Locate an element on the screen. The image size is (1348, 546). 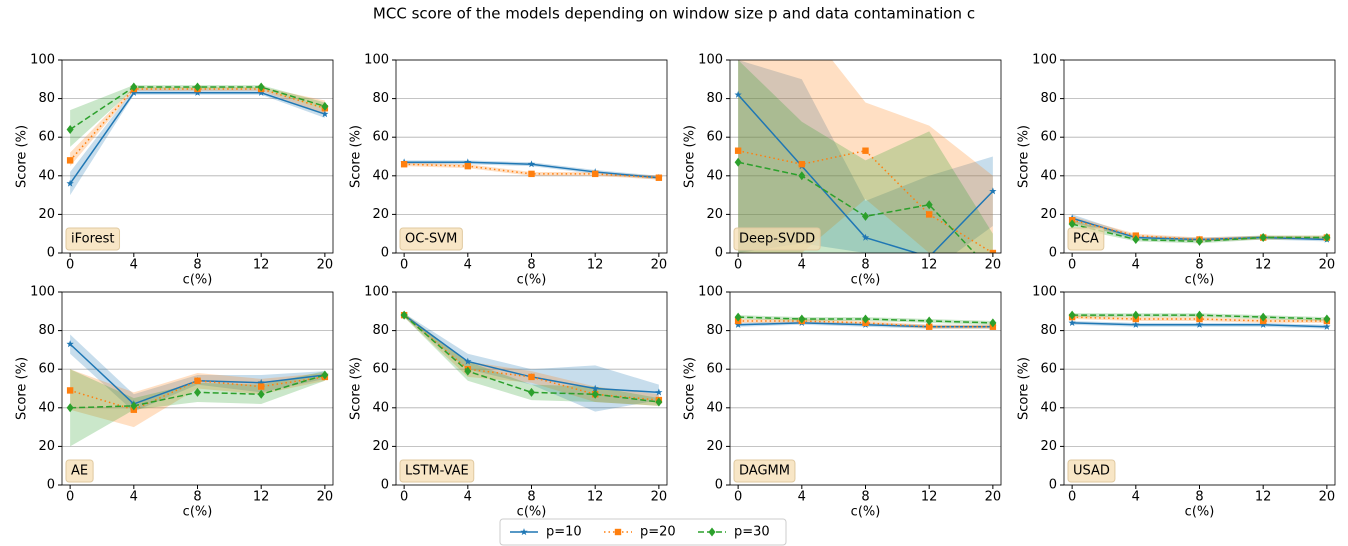
legend-box is located at coordinates (643, 532).